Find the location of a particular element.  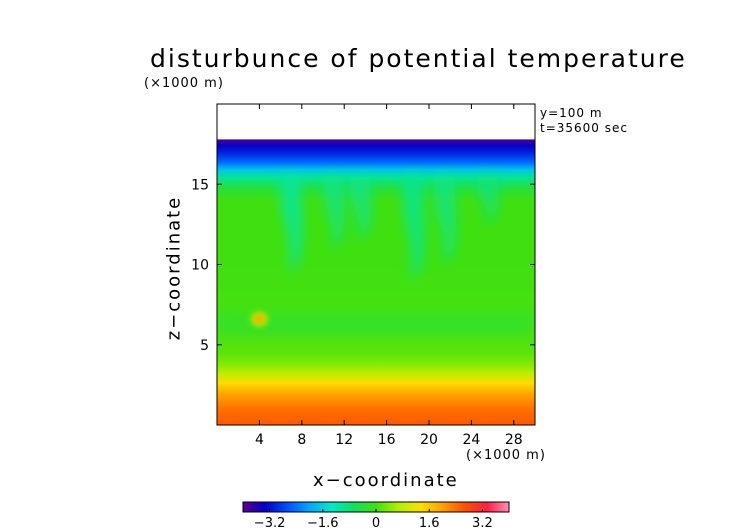

annotation-time: t=35600 sec is located at coordinates (584, 128).